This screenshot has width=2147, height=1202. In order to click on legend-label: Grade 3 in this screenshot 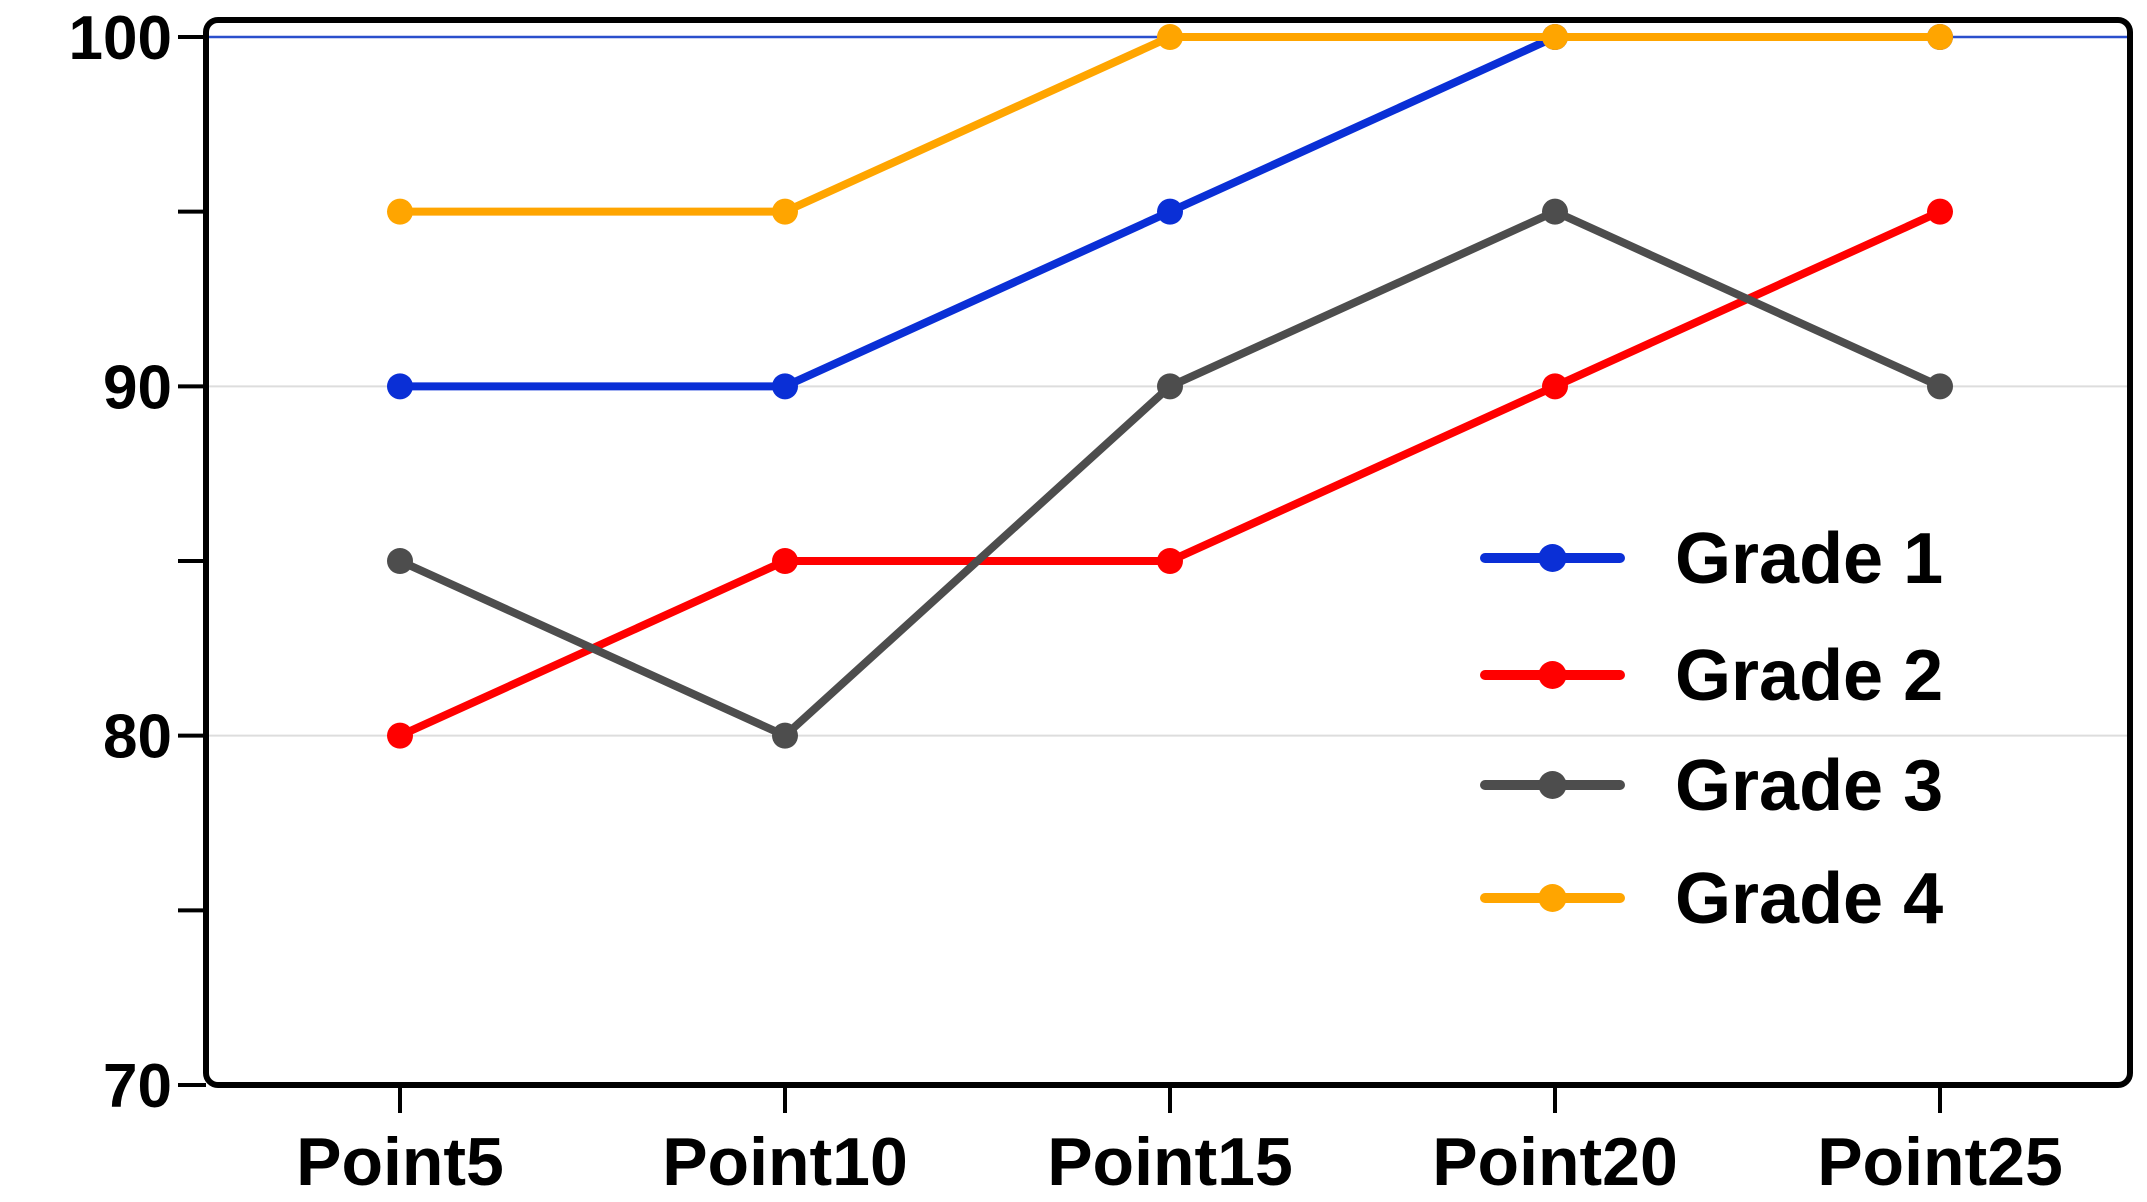, I will do `click(1809, 786)`.